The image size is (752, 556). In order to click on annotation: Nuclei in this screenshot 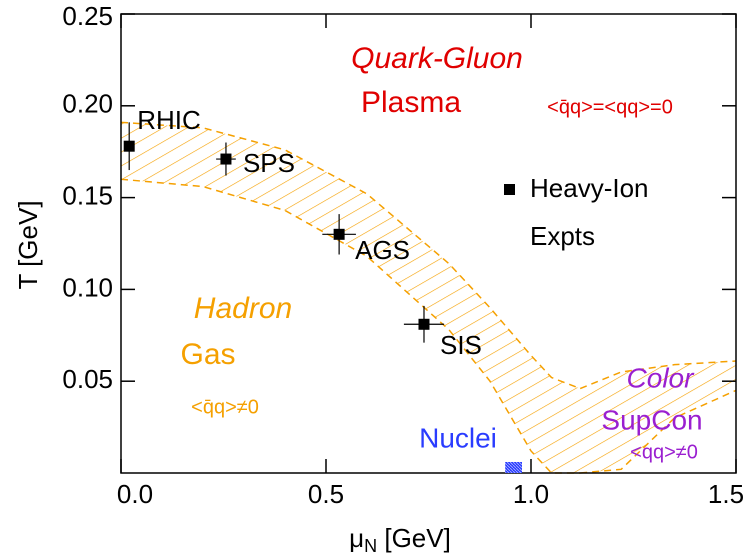, I will do `click(458, 437)`.